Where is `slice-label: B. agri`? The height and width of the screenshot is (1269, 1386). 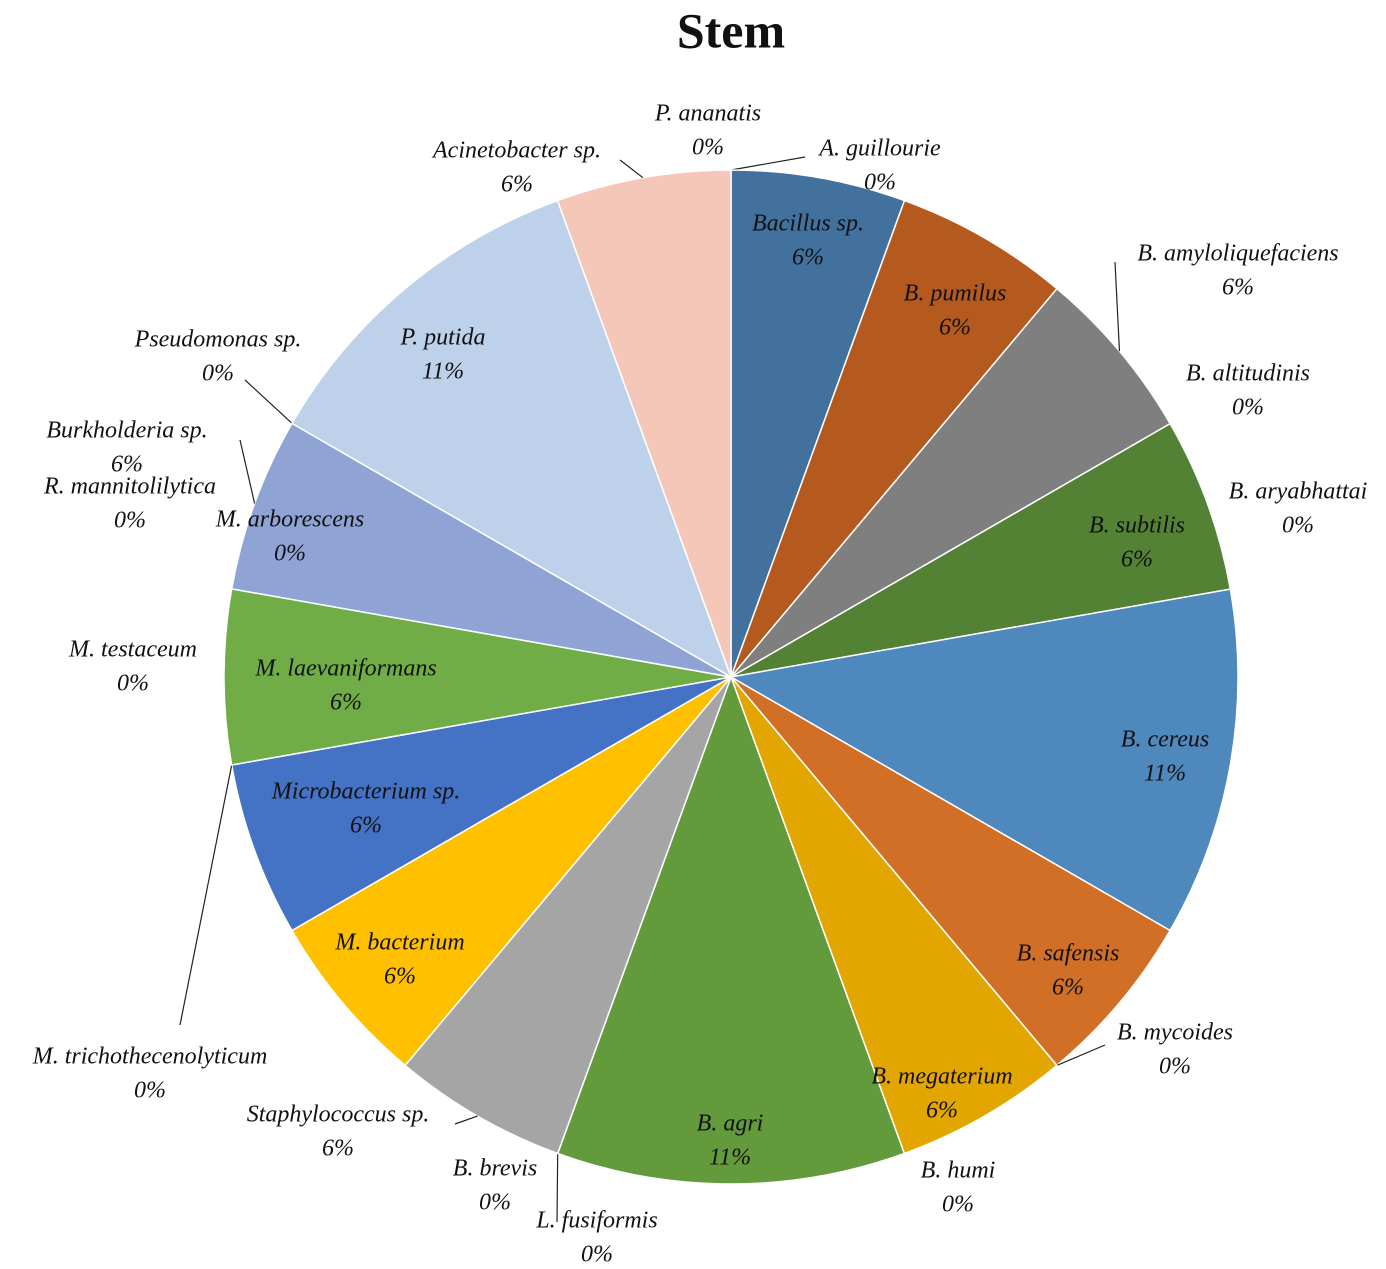 slice-label: B. agri is located at coordinates (730, 1124).